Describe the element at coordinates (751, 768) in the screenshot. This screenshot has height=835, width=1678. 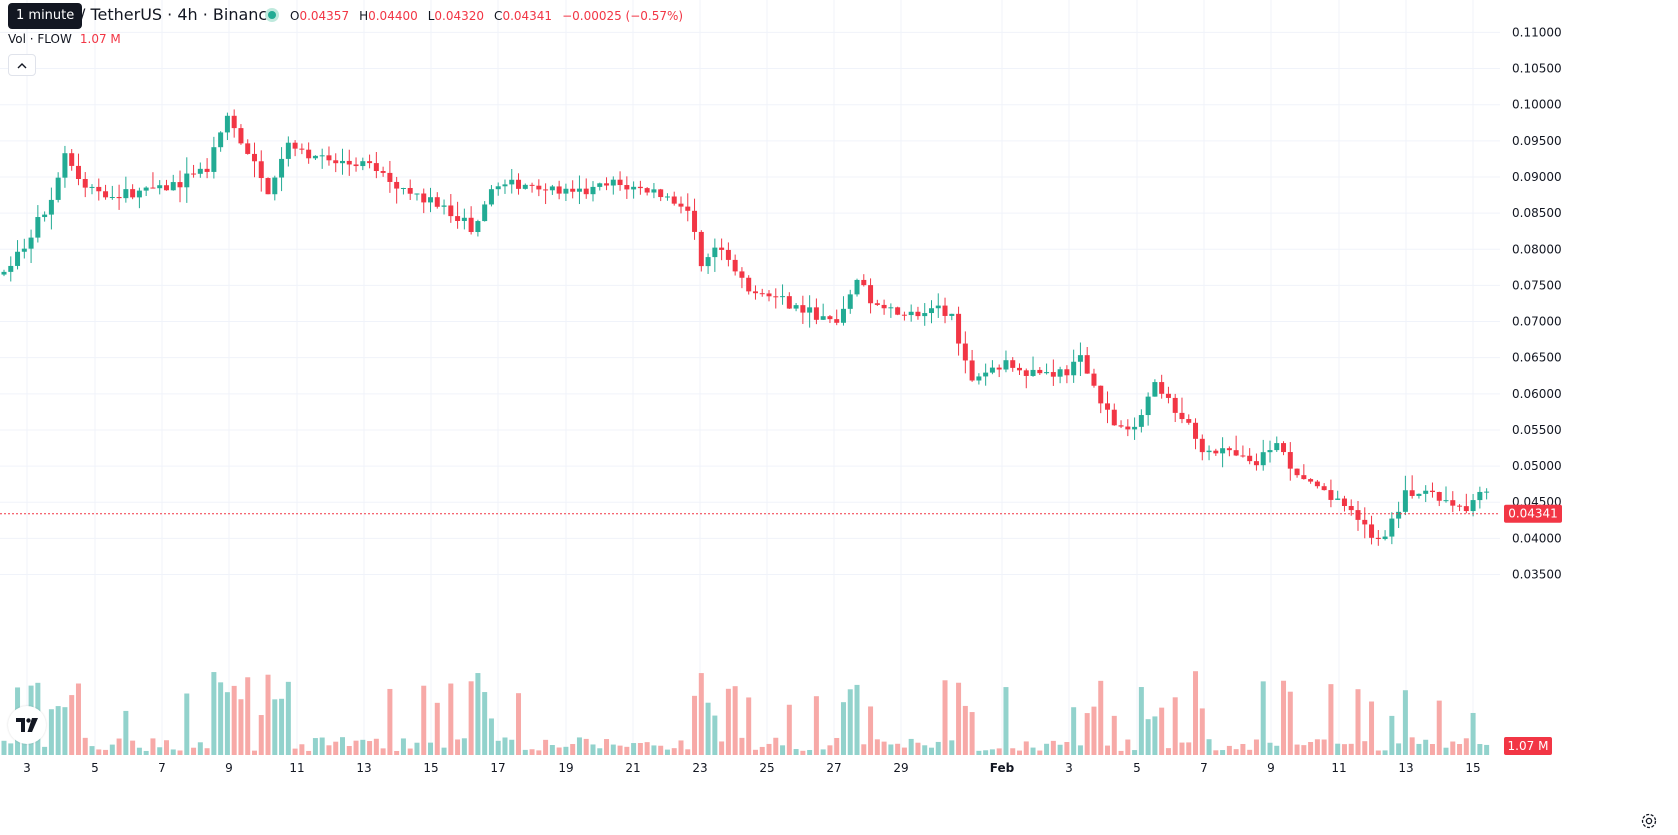
I see `time-axis: 3 5 7 9 11 13 15 17 19 21 23 25 27 29 Feb 3 5 7 9 11 13 15` at that location.